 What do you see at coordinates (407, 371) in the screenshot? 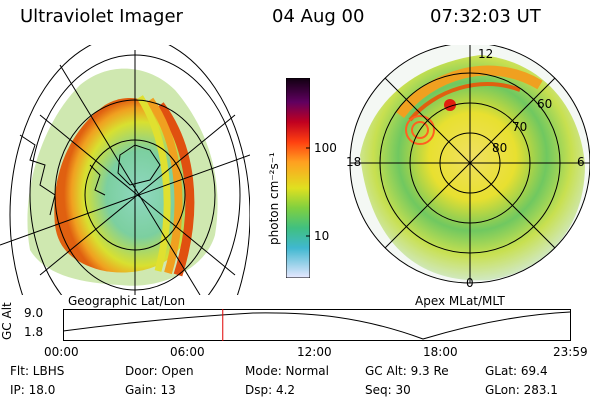
I see `gc-alt-value: GC Alt: 9.3 Re` at bounding box center [407, 371].